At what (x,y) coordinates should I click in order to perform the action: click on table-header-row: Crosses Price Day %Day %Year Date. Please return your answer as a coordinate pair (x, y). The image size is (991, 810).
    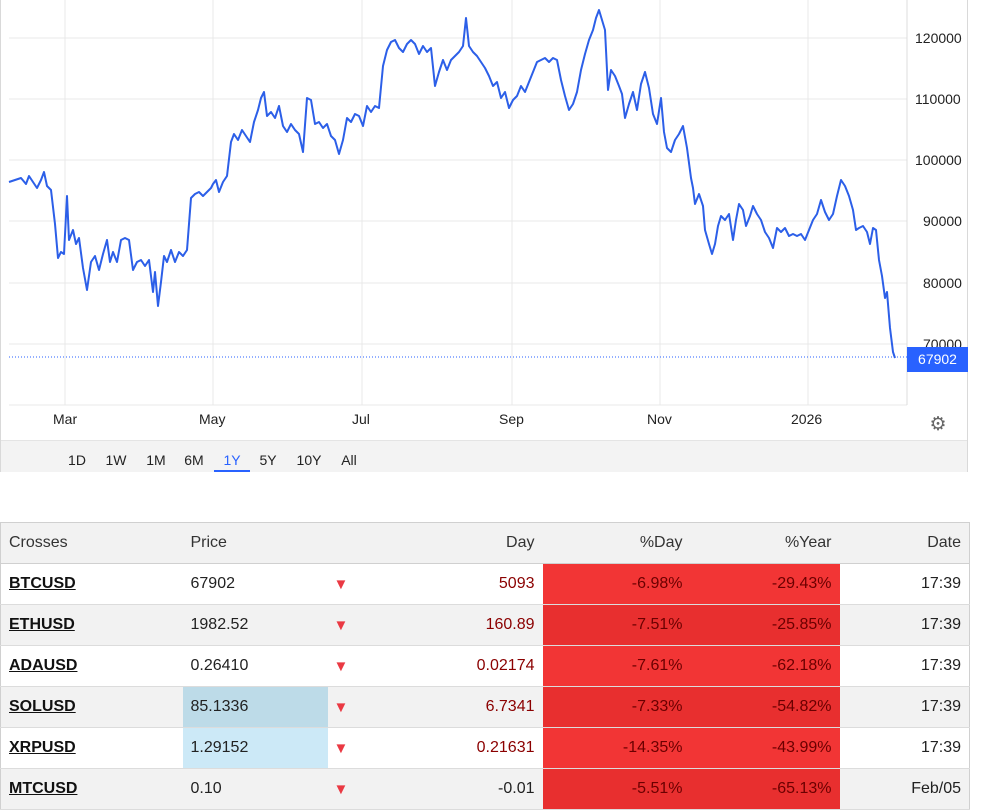
    Looking at the image, I should click on (485, 543).